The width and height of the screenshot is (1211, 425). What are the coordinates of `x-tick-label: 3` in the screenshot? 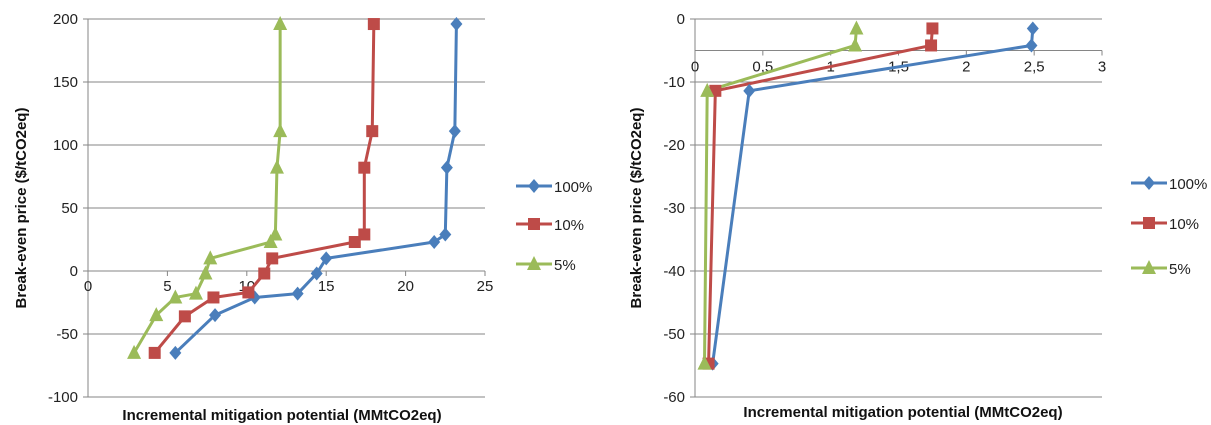 It's located at (1102, 67).